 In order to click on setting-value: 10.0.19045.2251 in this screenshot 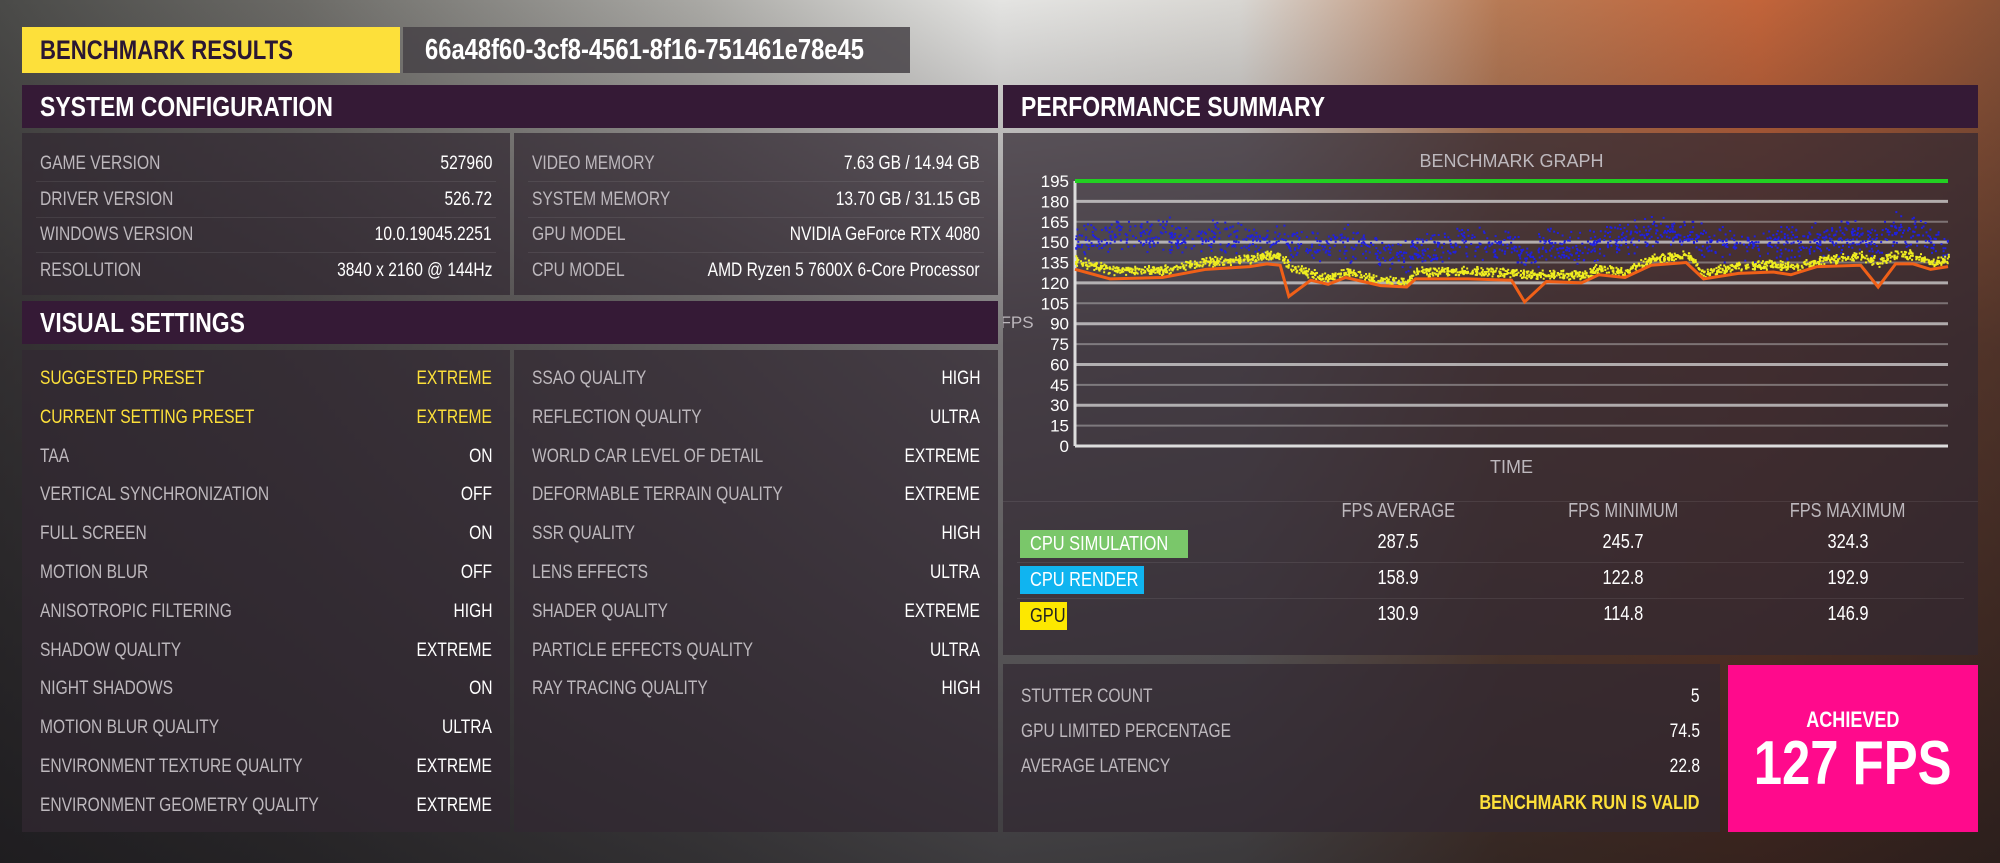, I will do `click(433, 235)`.